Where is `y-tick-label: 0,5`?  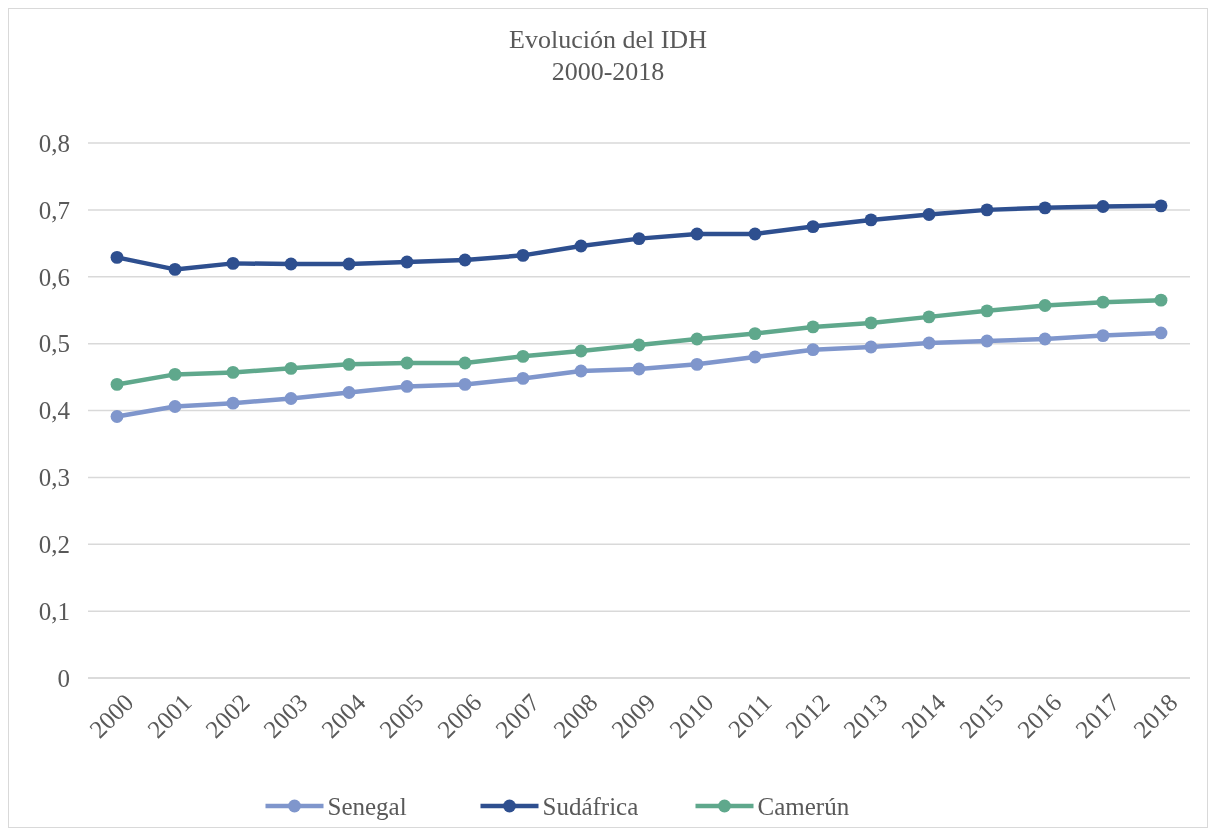
y-tick-label: 0,5 is located at coordinates (54, 344).